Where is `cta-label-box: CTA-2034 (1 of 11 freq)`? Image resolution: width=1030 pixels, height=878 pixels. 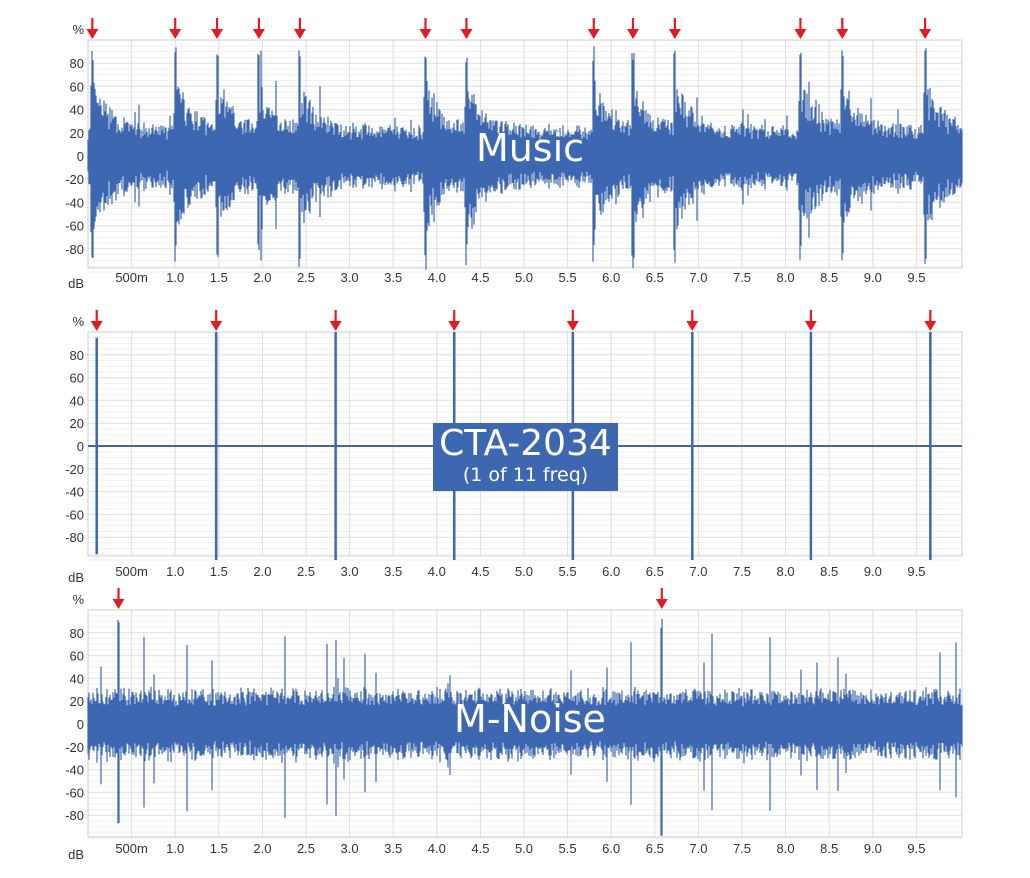 cta-label-box: CTA-2034 (1 of 11 freq) is located at coordinates (525, 457).